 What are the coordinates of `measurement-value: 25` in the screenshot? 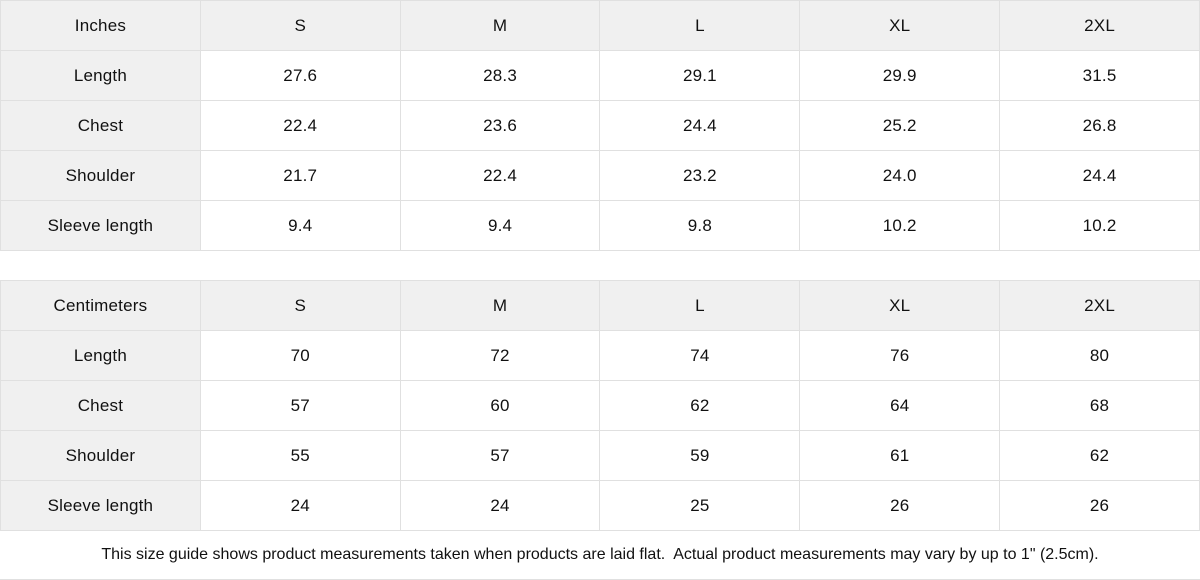 It's located at (700, 505).